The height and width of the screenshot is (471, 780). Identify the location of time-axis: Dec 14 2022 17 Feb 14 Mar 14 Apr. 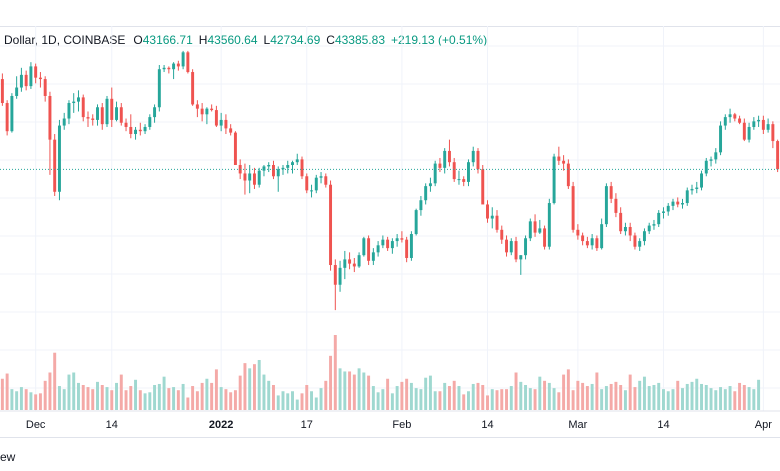
(399, 425).